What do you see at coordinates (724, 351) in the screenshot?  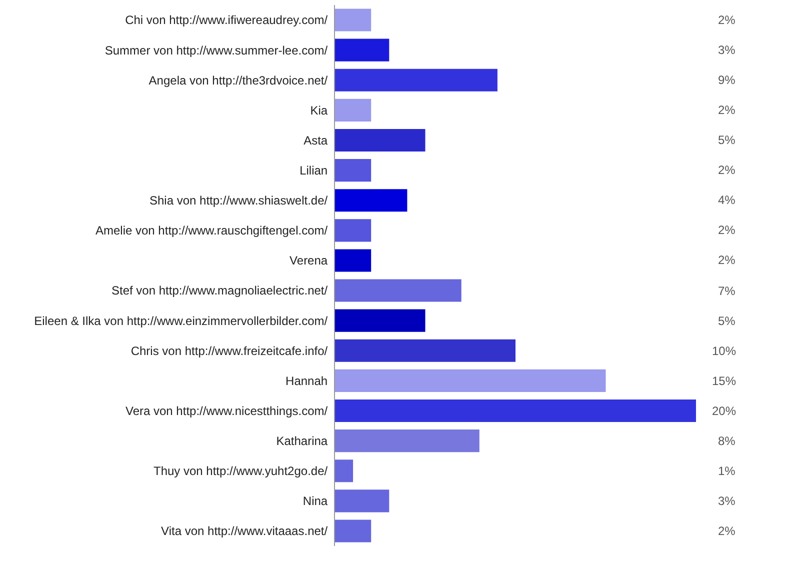 I see `data-label: 10%` at bounding box center [724, 351].